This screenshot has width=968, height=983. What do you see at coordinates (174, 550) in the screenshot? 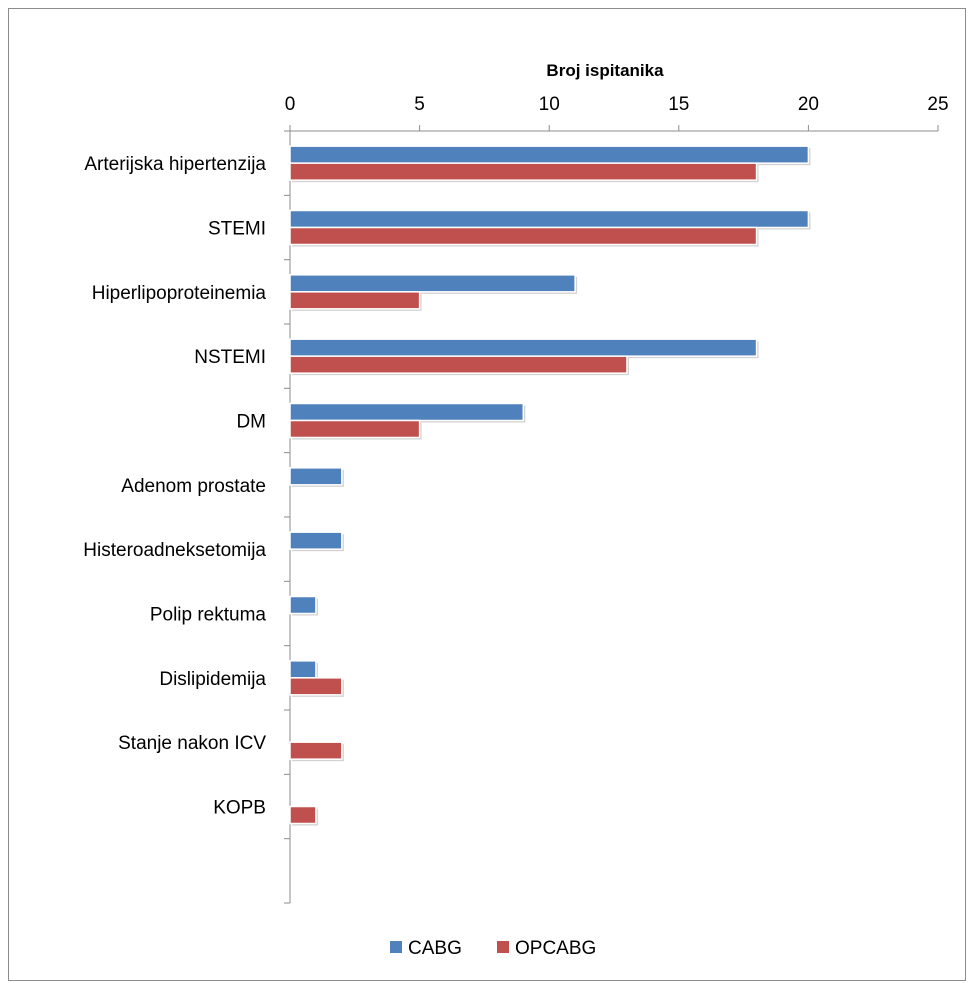
I see `category-label: Histeroadneksetomija` at bounding box center [174, 550].